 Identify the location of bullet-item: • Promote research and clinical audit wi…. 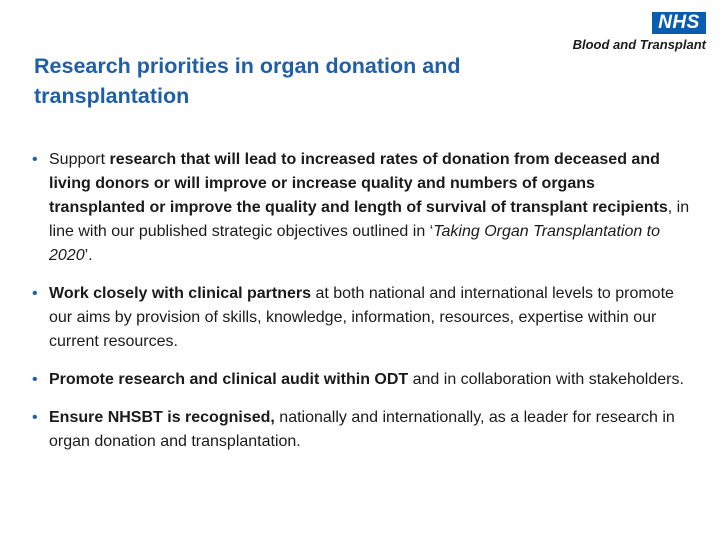
(362, 380).